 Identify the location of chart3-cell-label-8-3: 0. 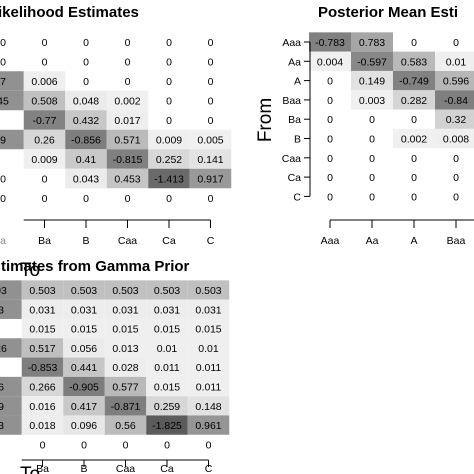
(126, 445).